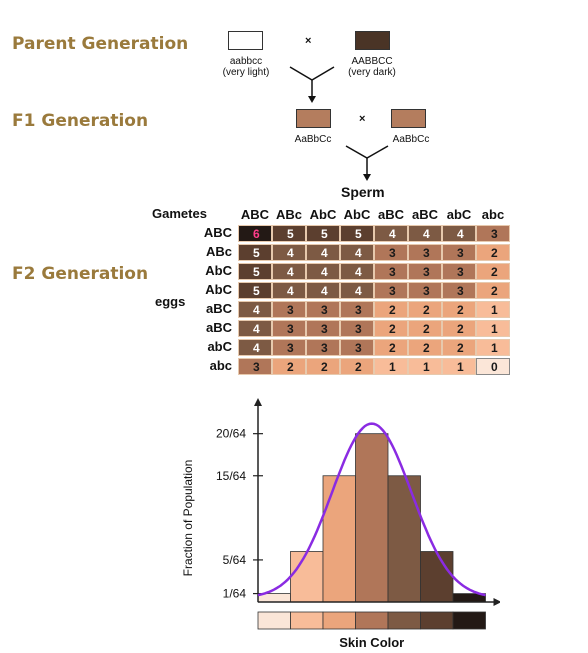 This screenshot has width=588, height=653. I want to click on eggs-label: eggs, so click(170, 301).